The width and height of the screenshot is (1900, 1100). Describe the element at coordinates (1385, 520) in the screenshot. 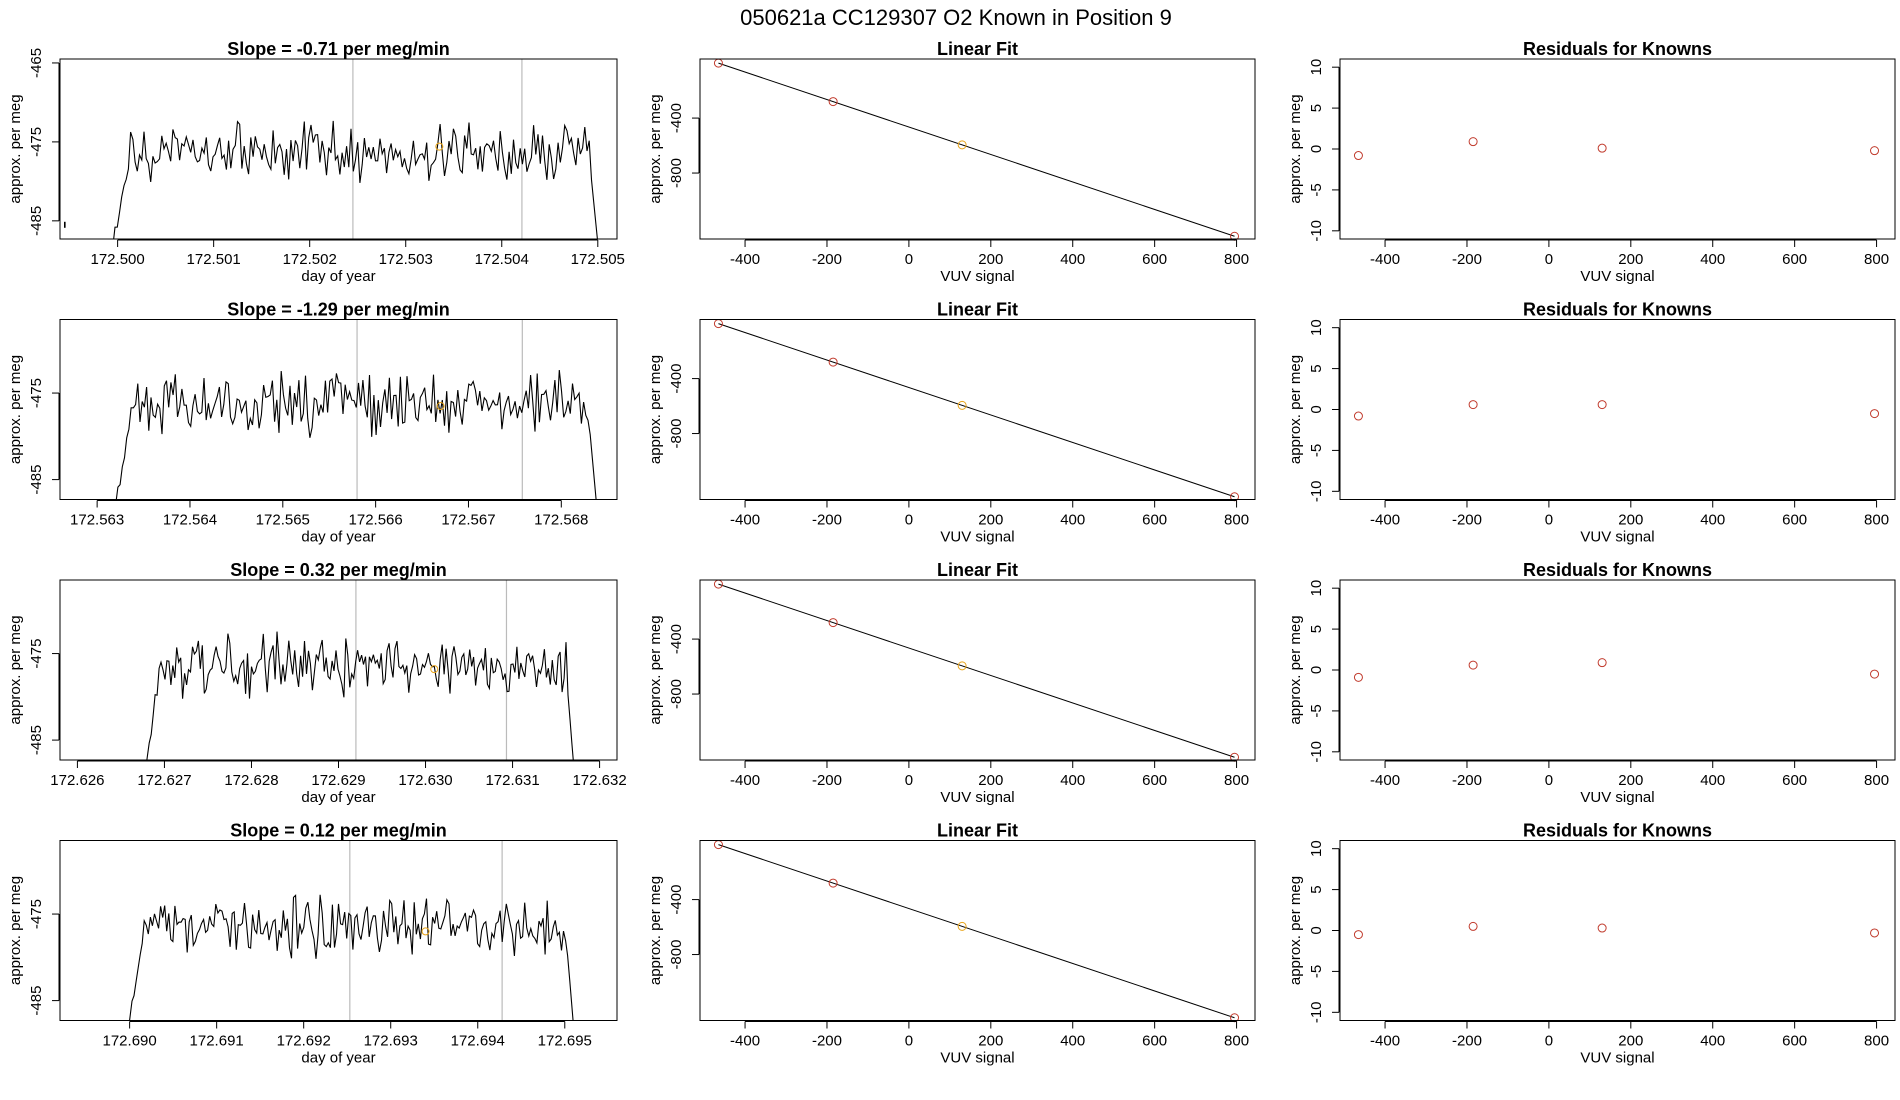

I see `resid-1-x-tick-label: -400` at that location.